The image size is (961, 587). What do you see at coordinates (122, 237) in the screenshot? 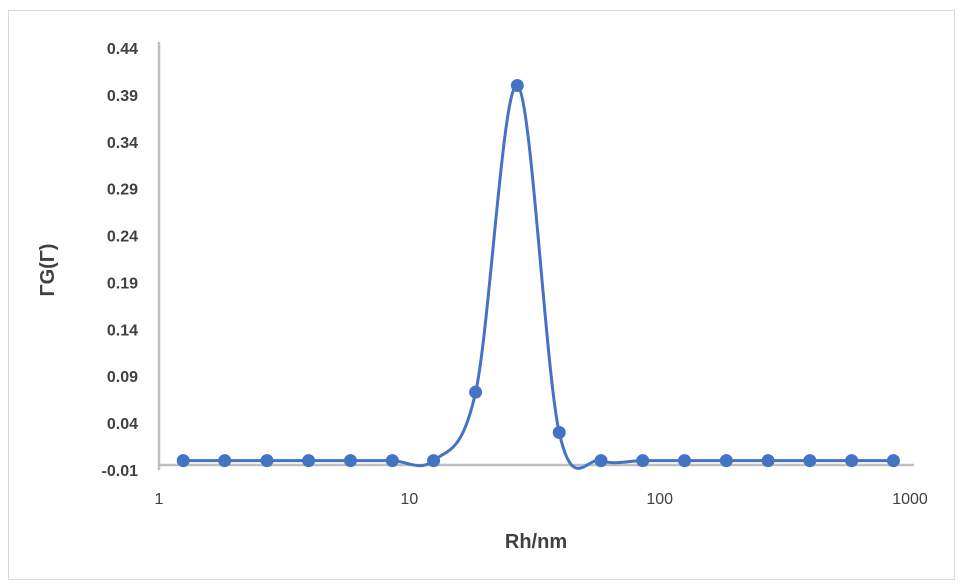
I see `y-tick-label: 0.24` at bounding box center [122, 237].